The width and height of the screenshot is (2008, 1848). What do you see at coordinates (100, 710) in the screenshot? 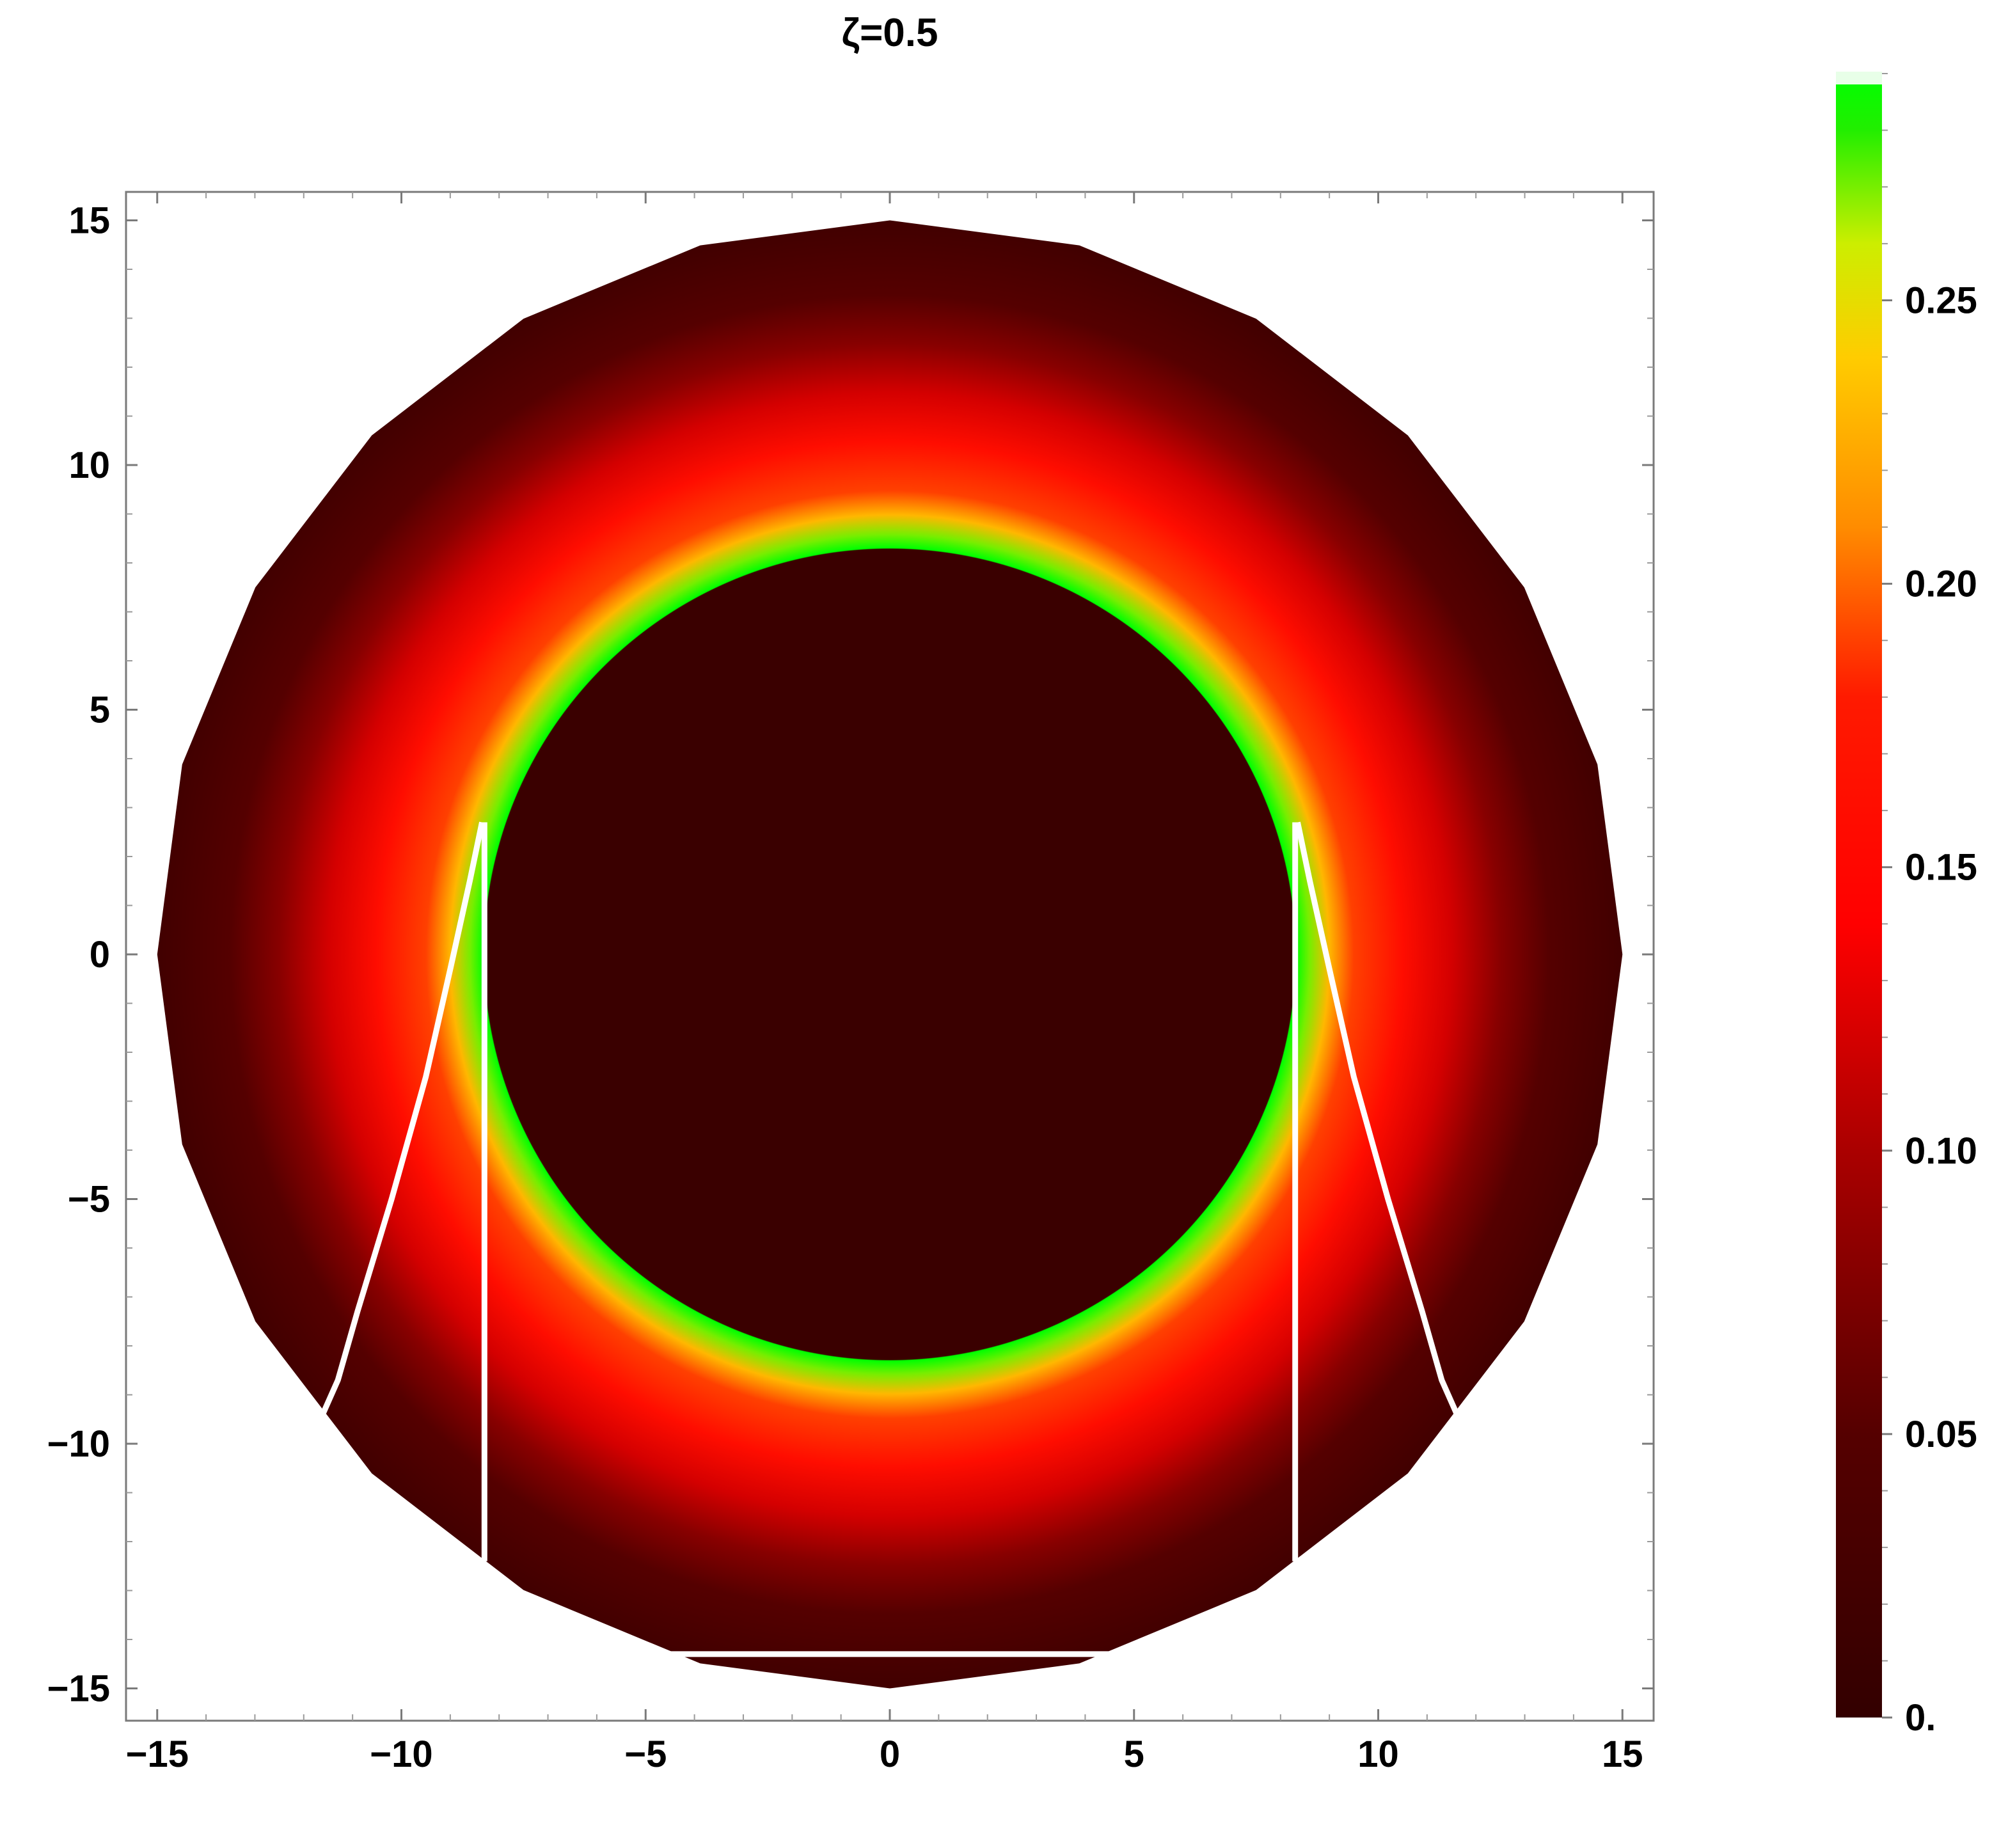
I see `y-tick-label: 5` at bounding box center [100, 710].